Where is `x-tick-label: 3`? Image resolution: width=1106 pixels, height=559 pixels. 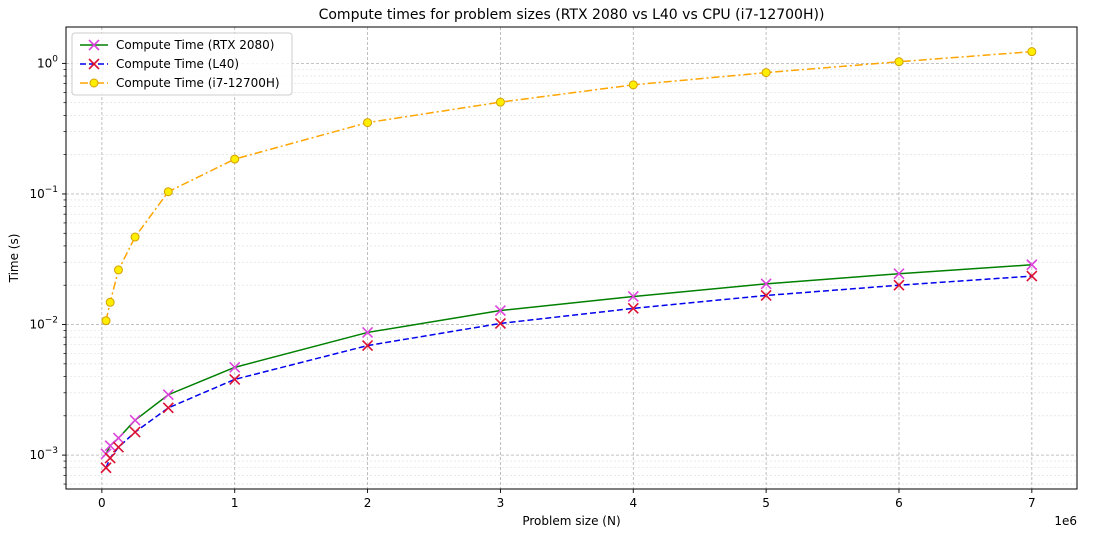 x-tick-label: 3 is located at coordinates (501, 503).